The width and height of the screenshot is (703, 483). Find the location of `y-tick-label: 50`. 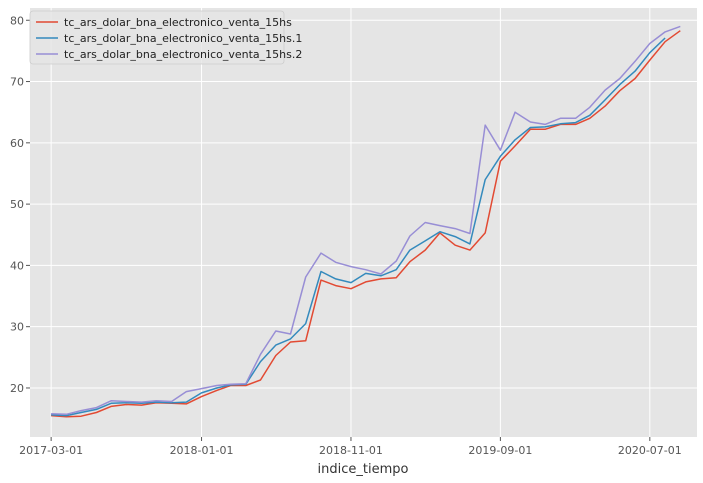

y-tick-label: 50 is located at coordinates (17, 204).